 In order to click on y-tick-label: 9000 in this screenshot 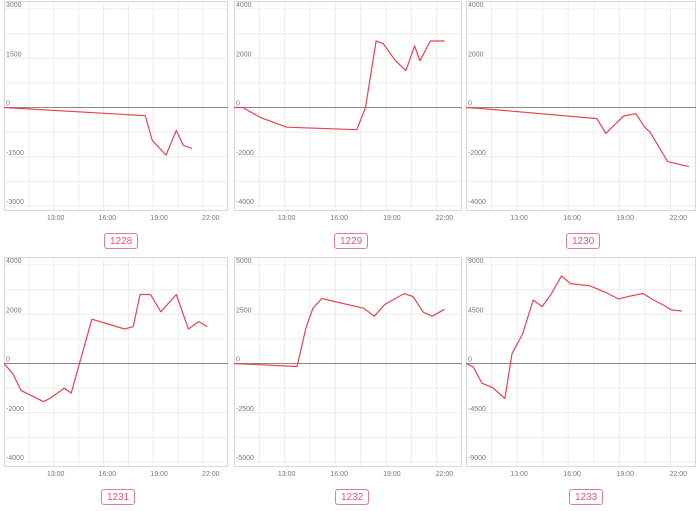, I will do `click(476, 261)`.